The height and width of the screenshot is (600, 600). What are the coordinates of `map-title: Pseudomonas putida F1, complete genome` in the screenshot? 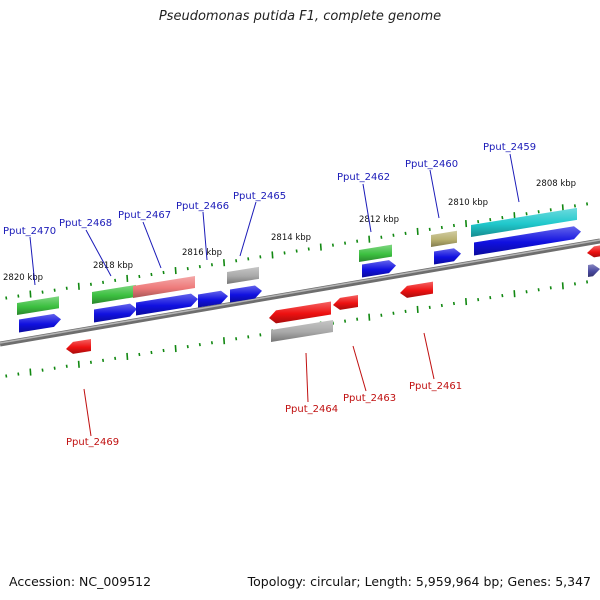 It's located at (300, 16).